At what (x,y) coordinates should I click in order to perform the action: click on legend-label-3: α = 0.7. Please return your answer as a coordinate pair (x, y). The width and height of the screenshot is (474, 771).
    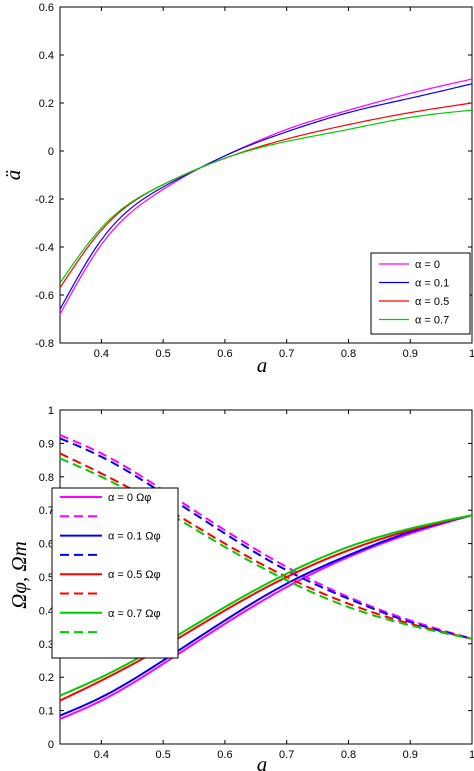
    Looking at the image, I should click on (432, 321).